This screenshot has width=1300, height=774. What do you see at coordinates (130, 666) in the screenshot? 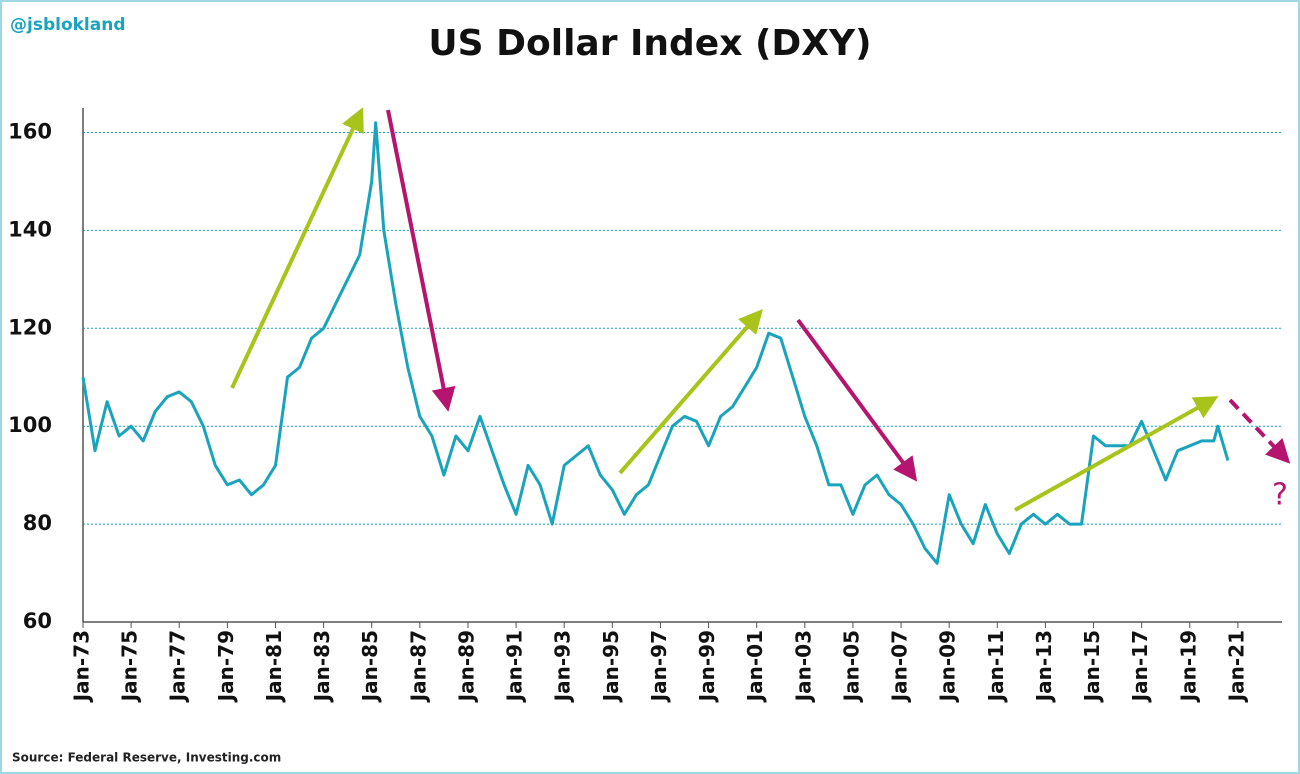
I see `x-tick-label: Jan-75` at bounding box center [130, 666].